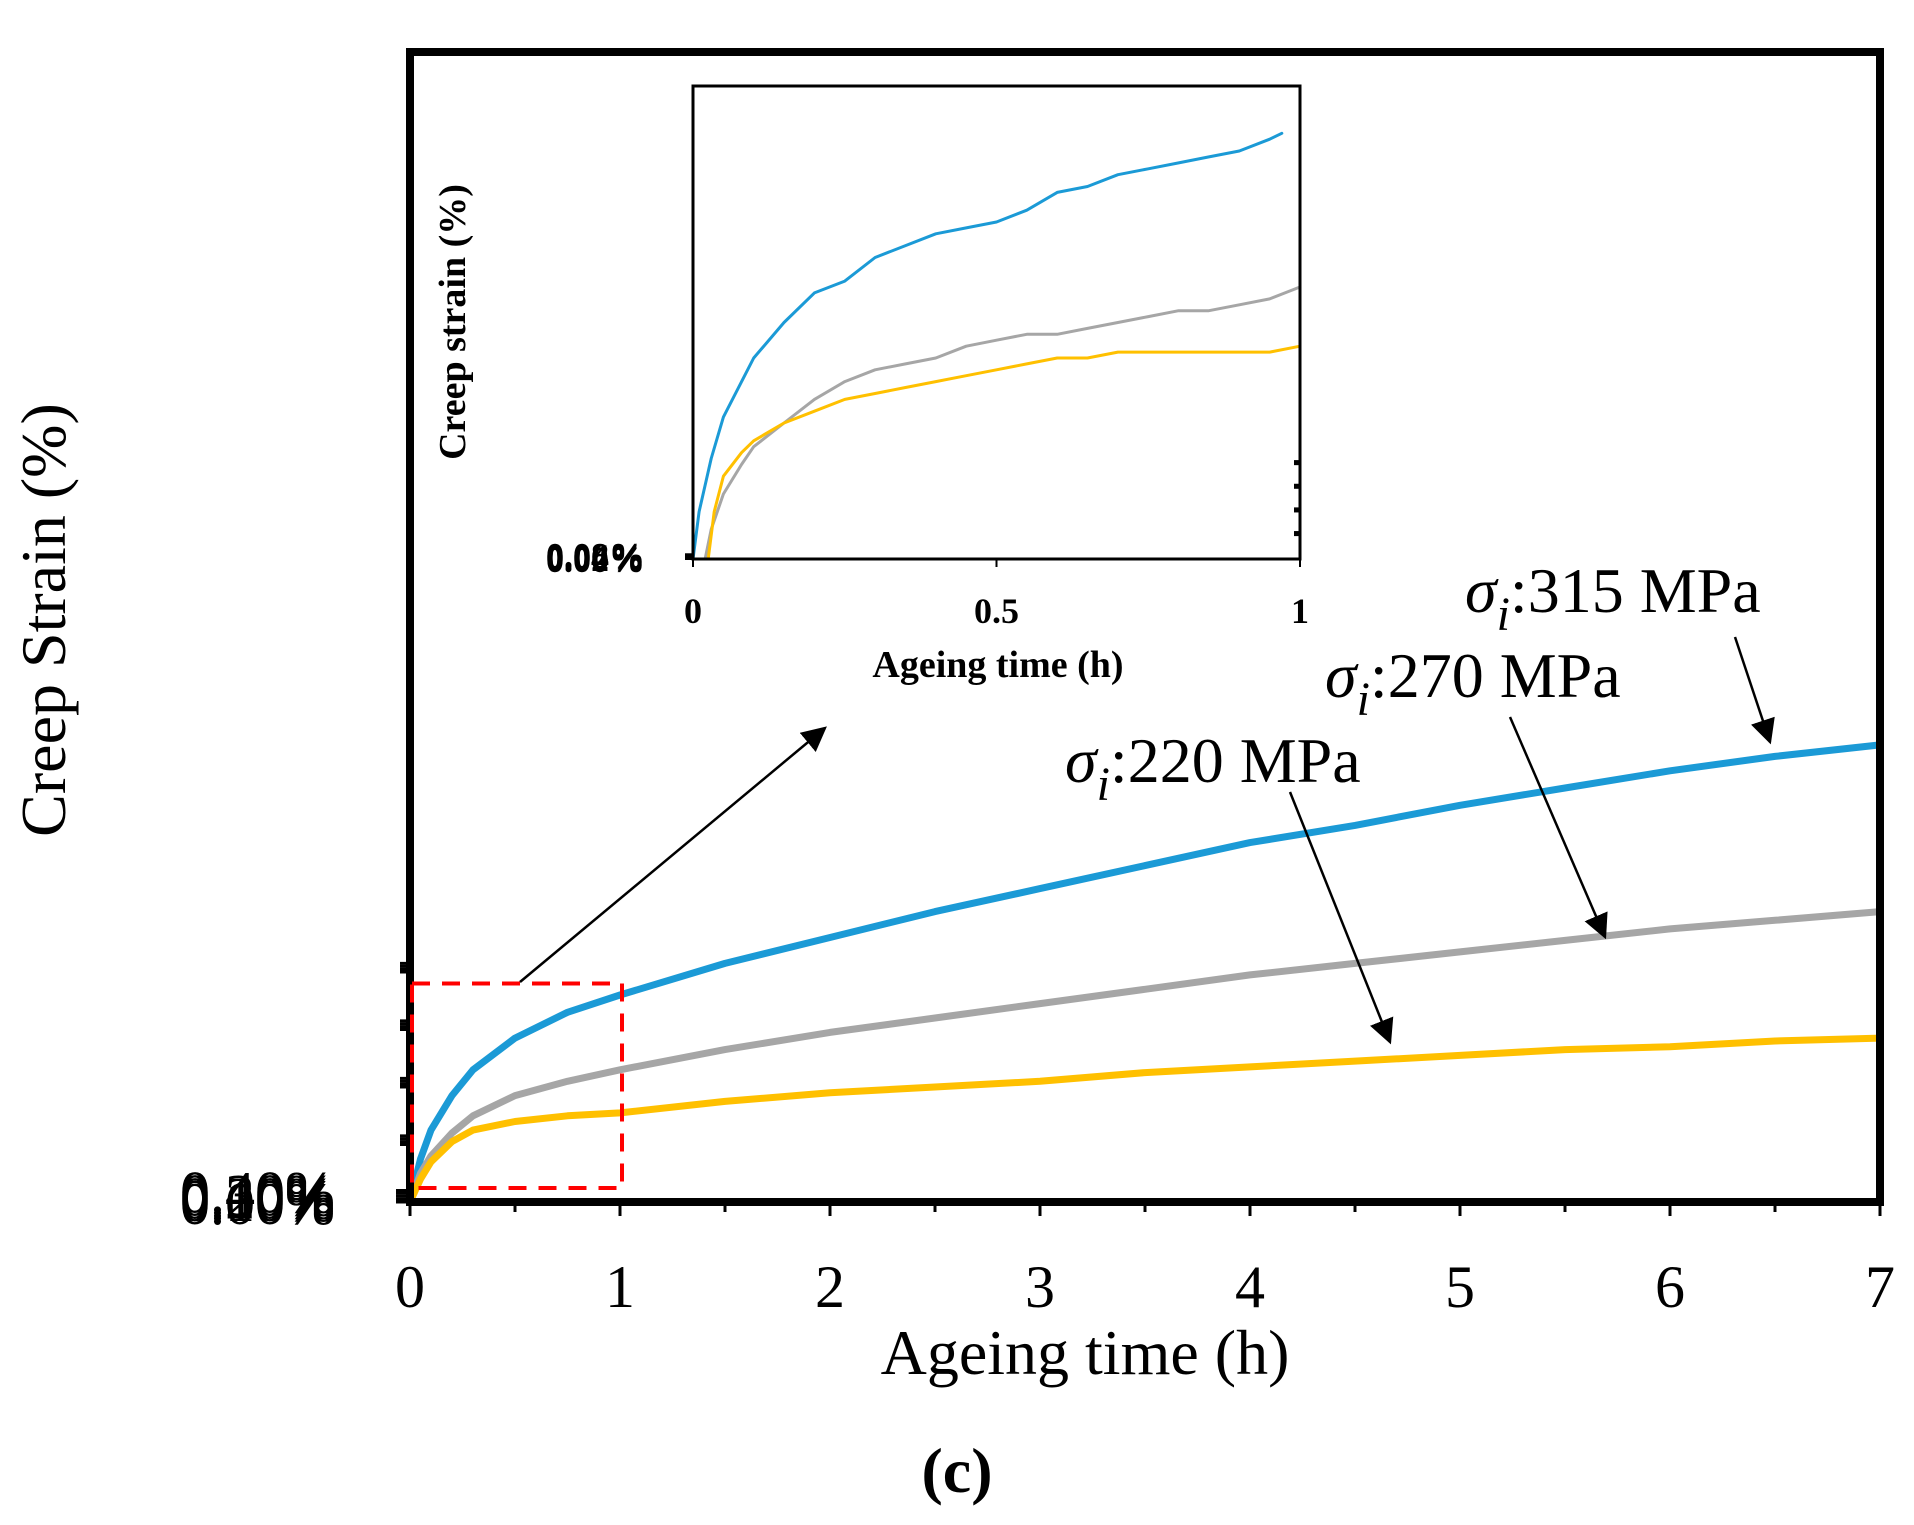 The height and width of the screenshot is (1525, 1914). I want to click on main-x-axis-label: Ageing time (h), so click(1085, 1352).